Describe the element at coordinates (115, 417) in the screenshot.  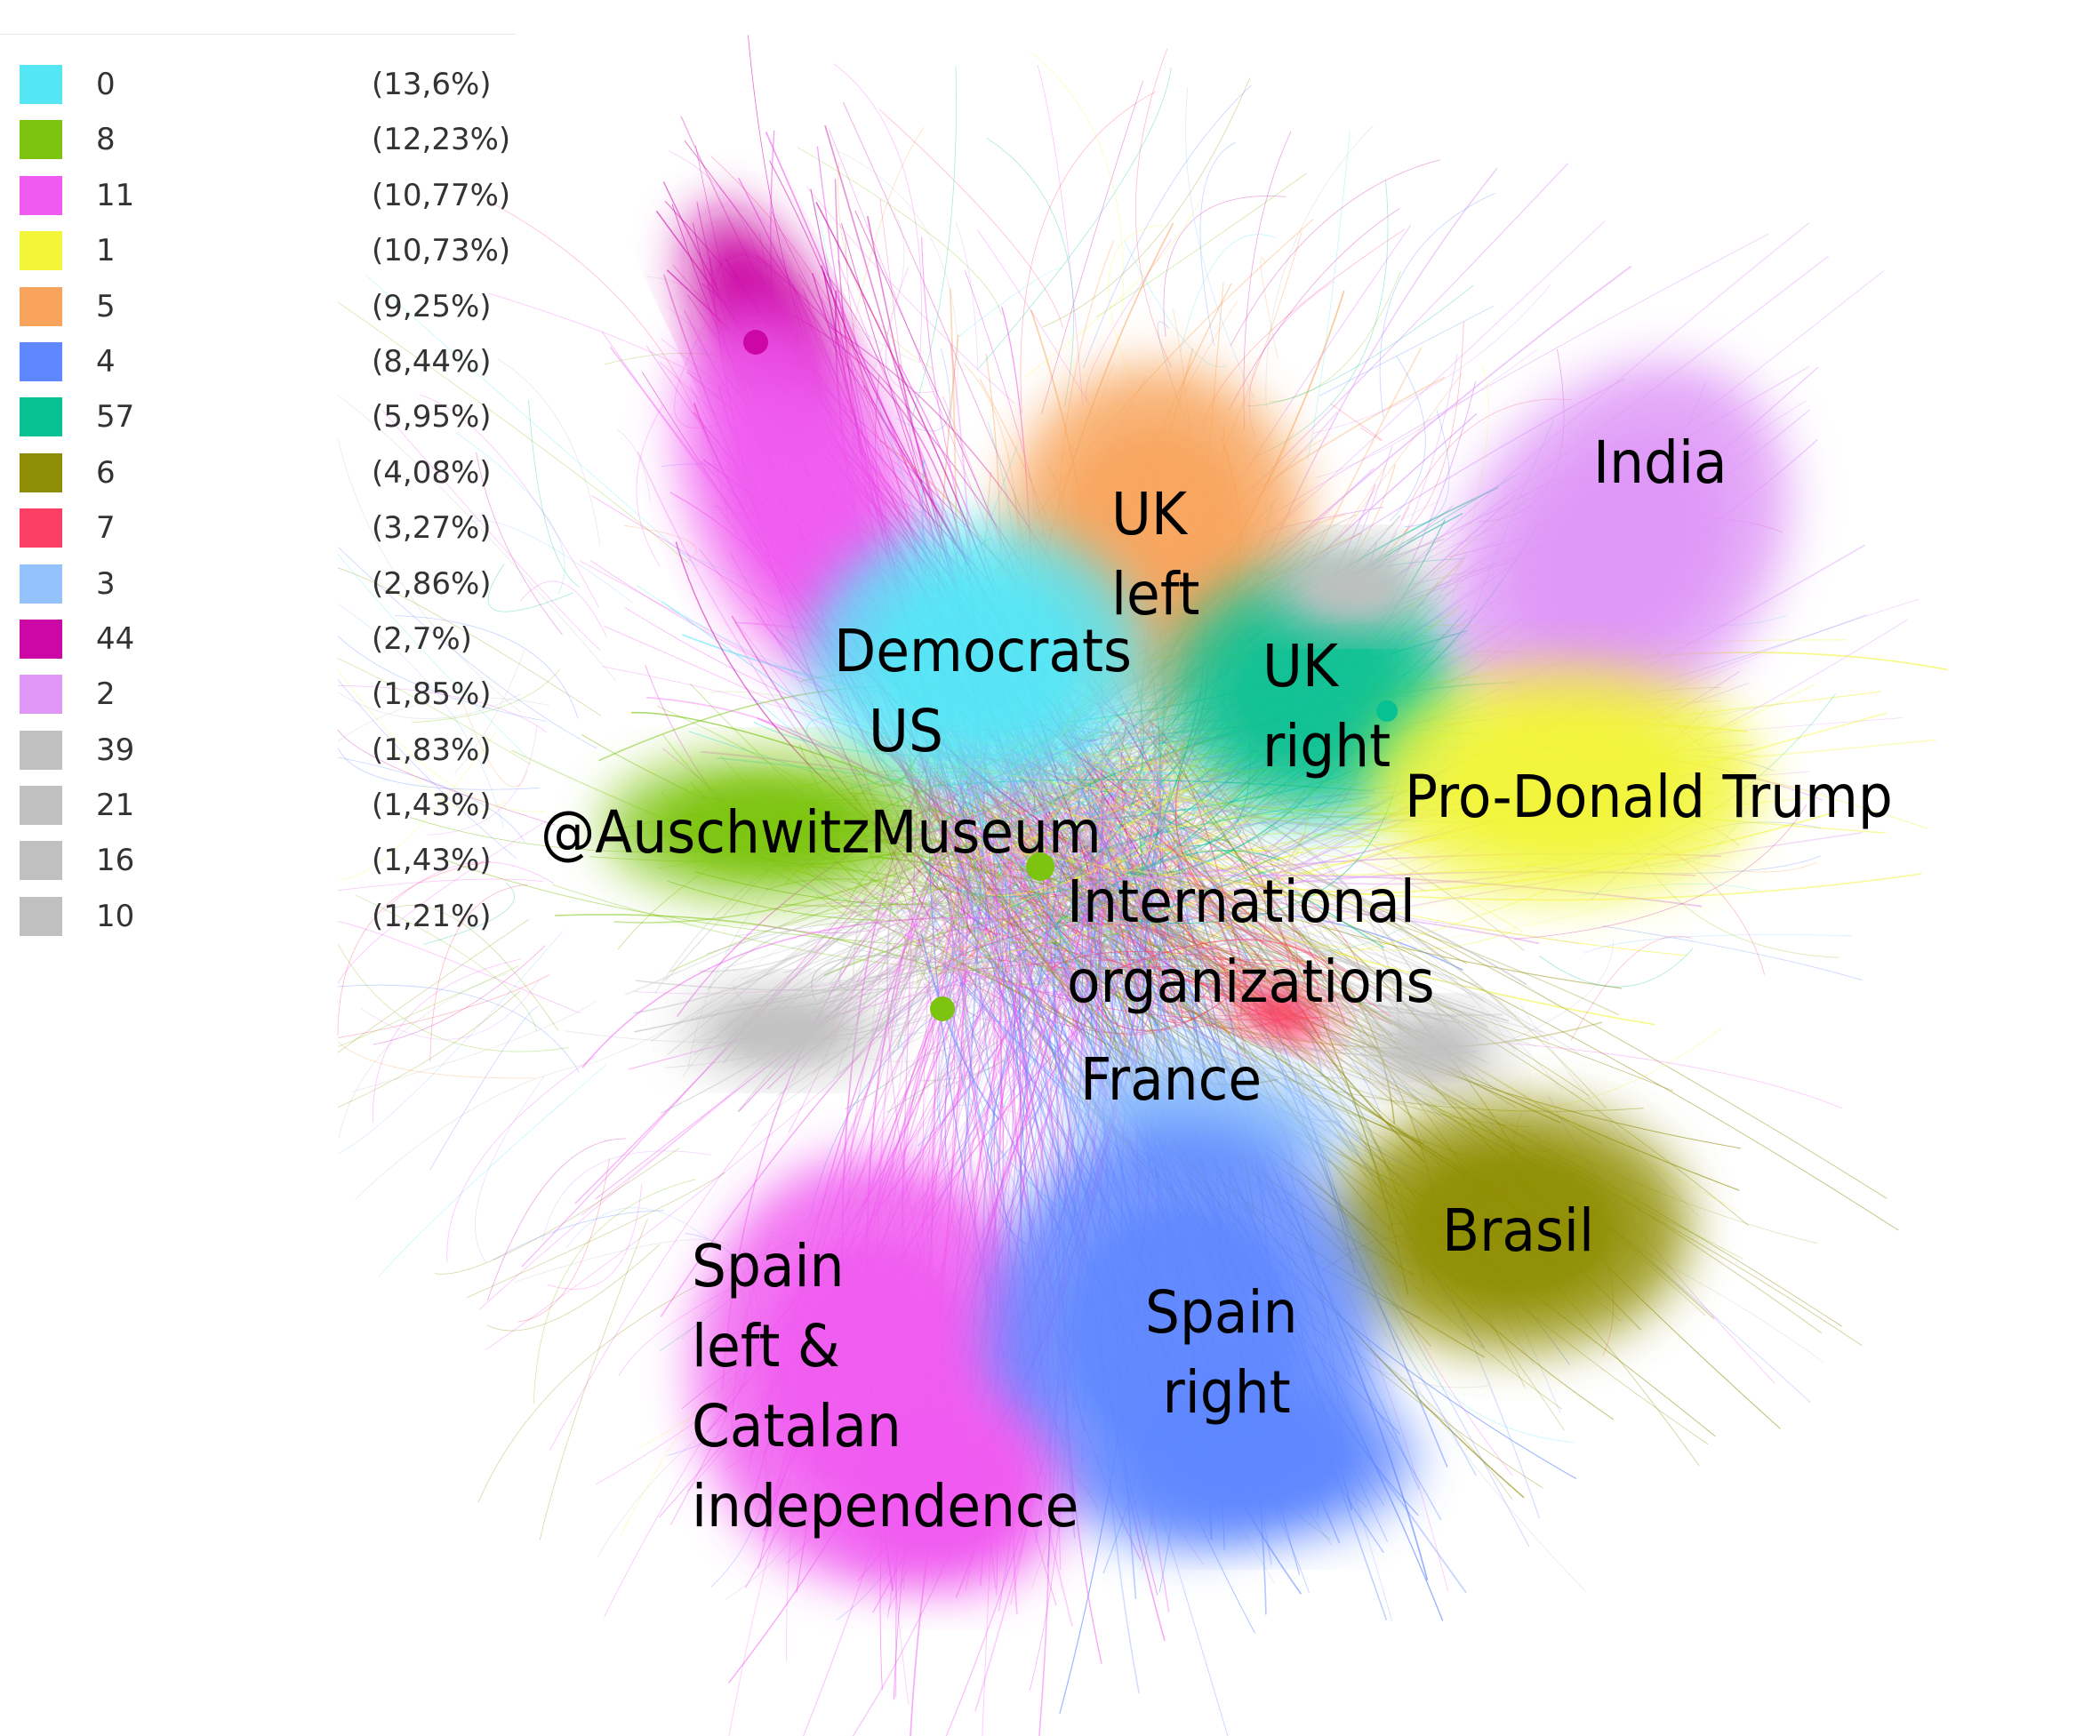
I see `legend-community-id: 57` at that location.